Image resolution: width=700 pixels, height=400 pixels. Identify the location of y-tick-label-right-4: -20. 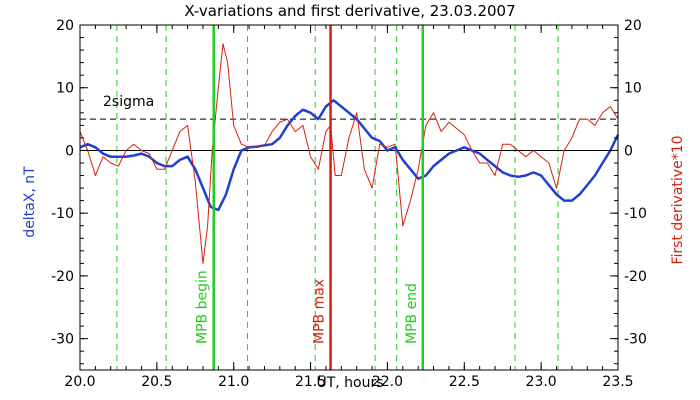
(635, 277).